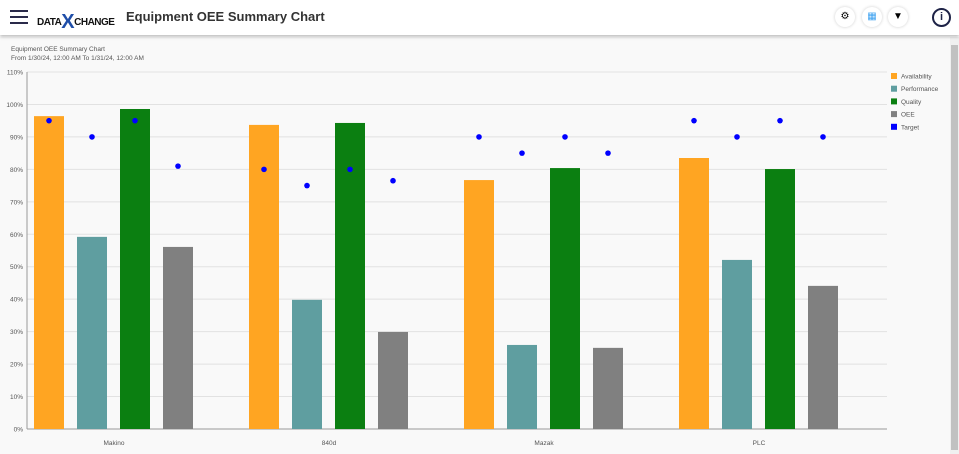  I want to click on legend-label: Quality, so click(911, 102).